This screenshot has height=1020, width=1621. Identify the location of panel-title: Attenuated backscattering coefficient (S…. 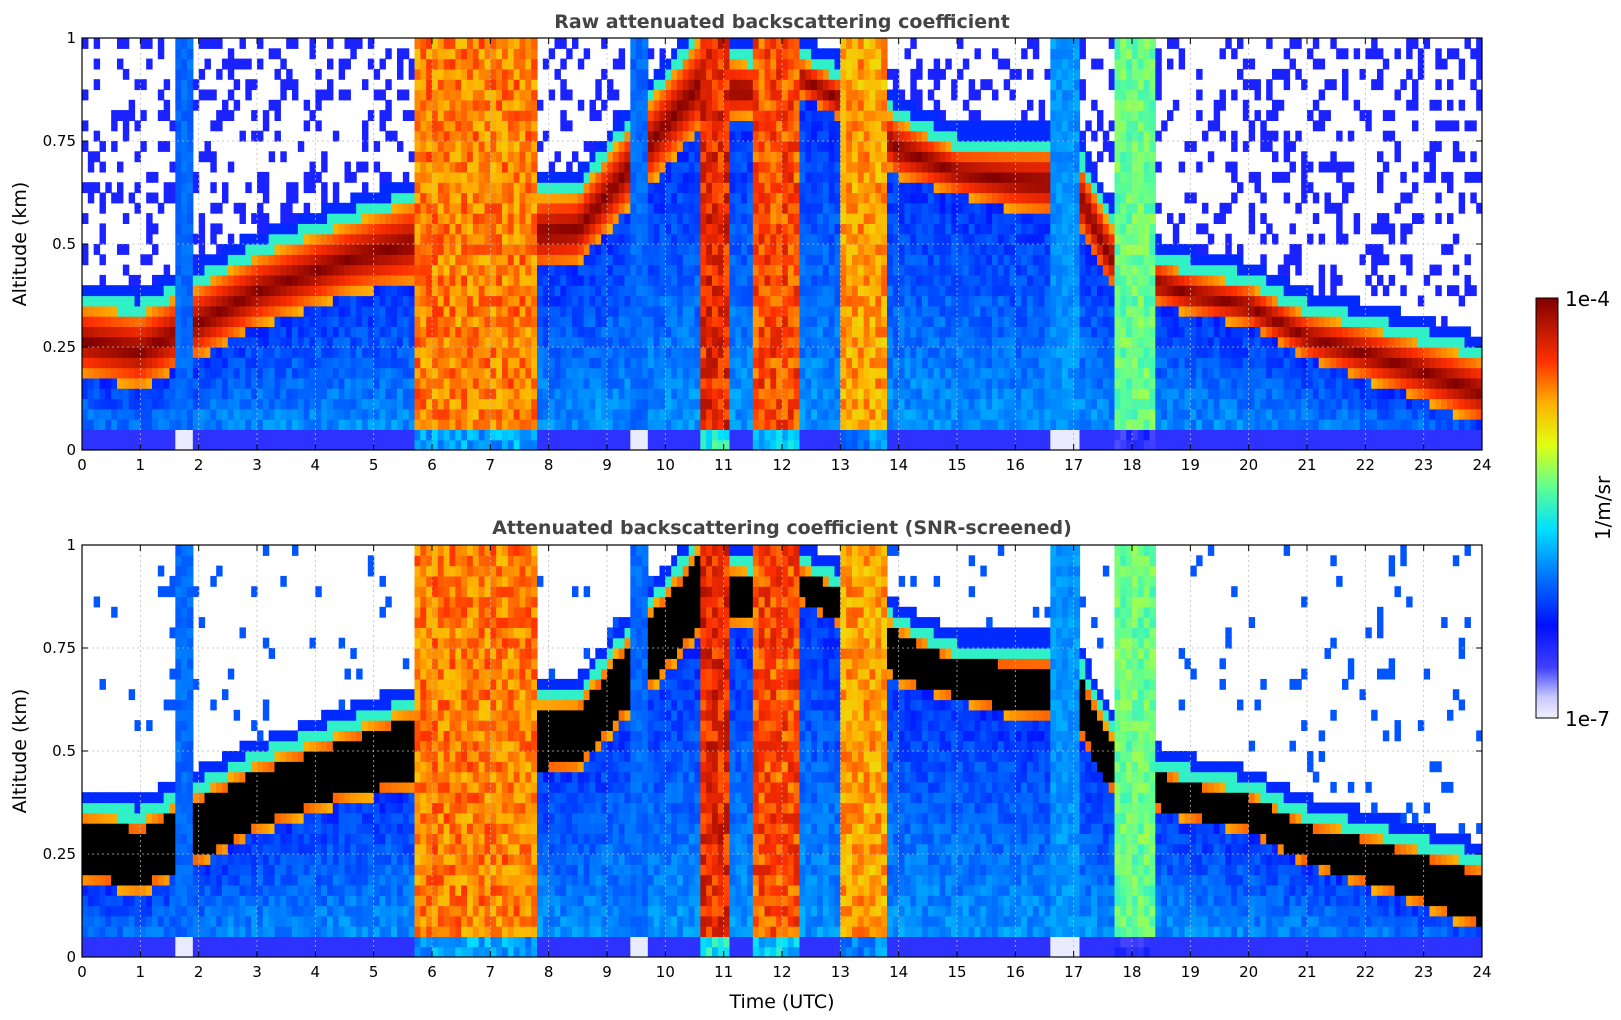
(782, 528).